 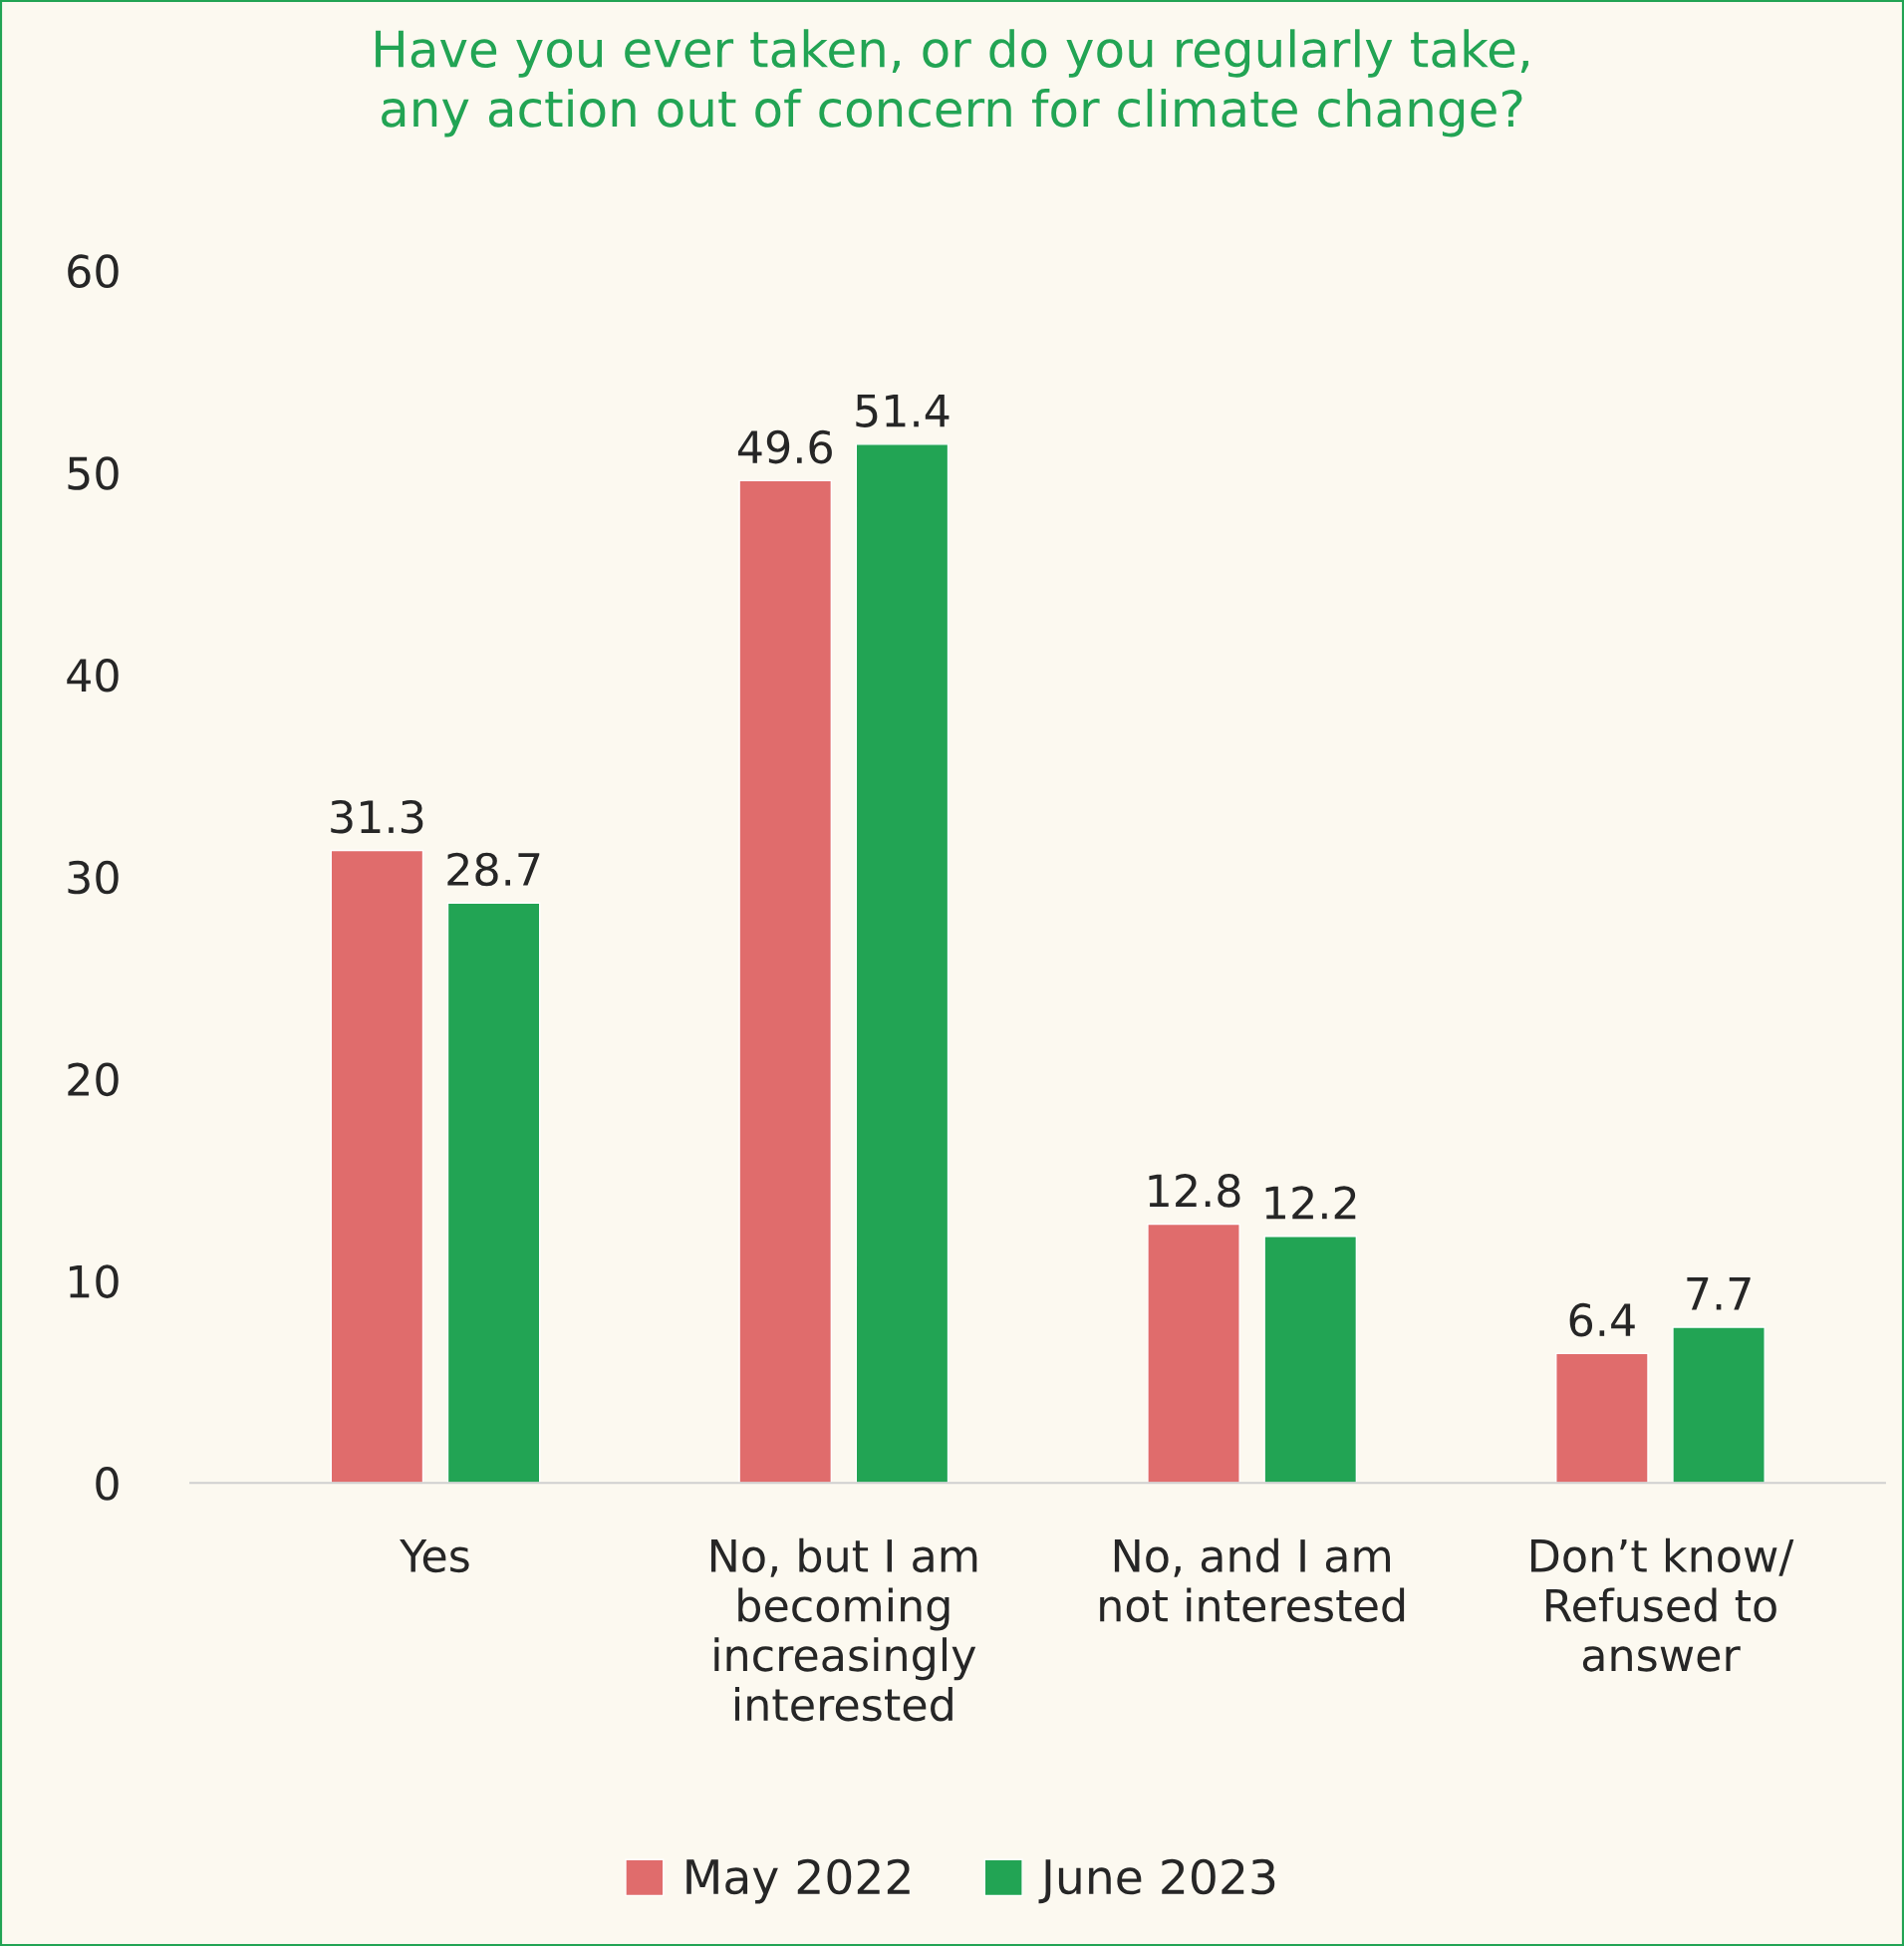 What do you see at coordinates (94, 1281) in the screenshot?
I see `y-tick-label: 10` at bounding box center [94, 1281].